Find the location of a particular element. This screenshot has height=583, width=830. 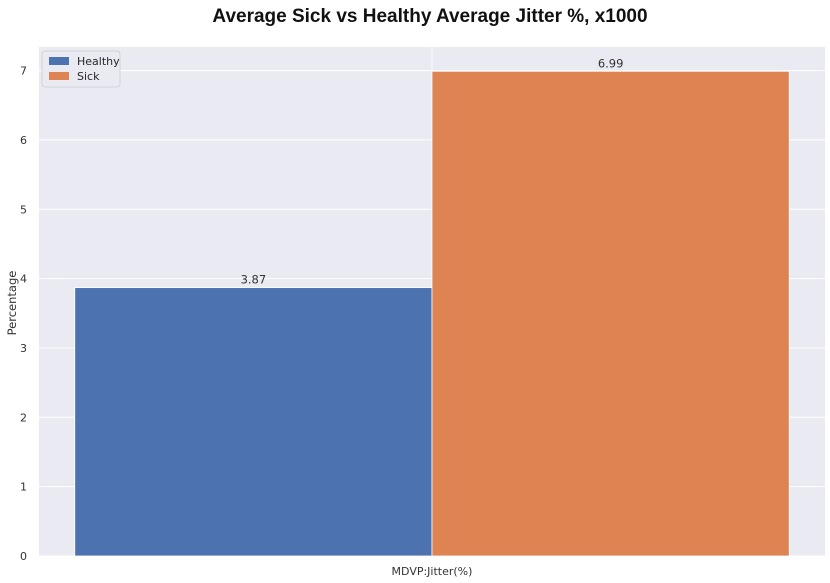

legend-label-sick: Sick is located at coordinates (88, 76).